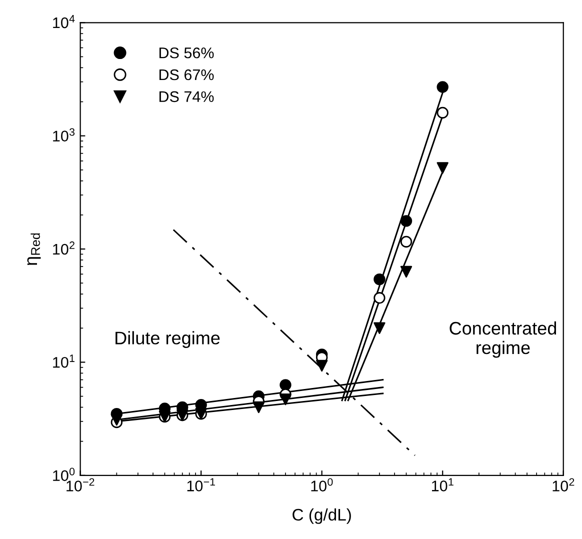 The image size is (582, 539). I want to click on legend-label: DS 67%, so click(186, 74).